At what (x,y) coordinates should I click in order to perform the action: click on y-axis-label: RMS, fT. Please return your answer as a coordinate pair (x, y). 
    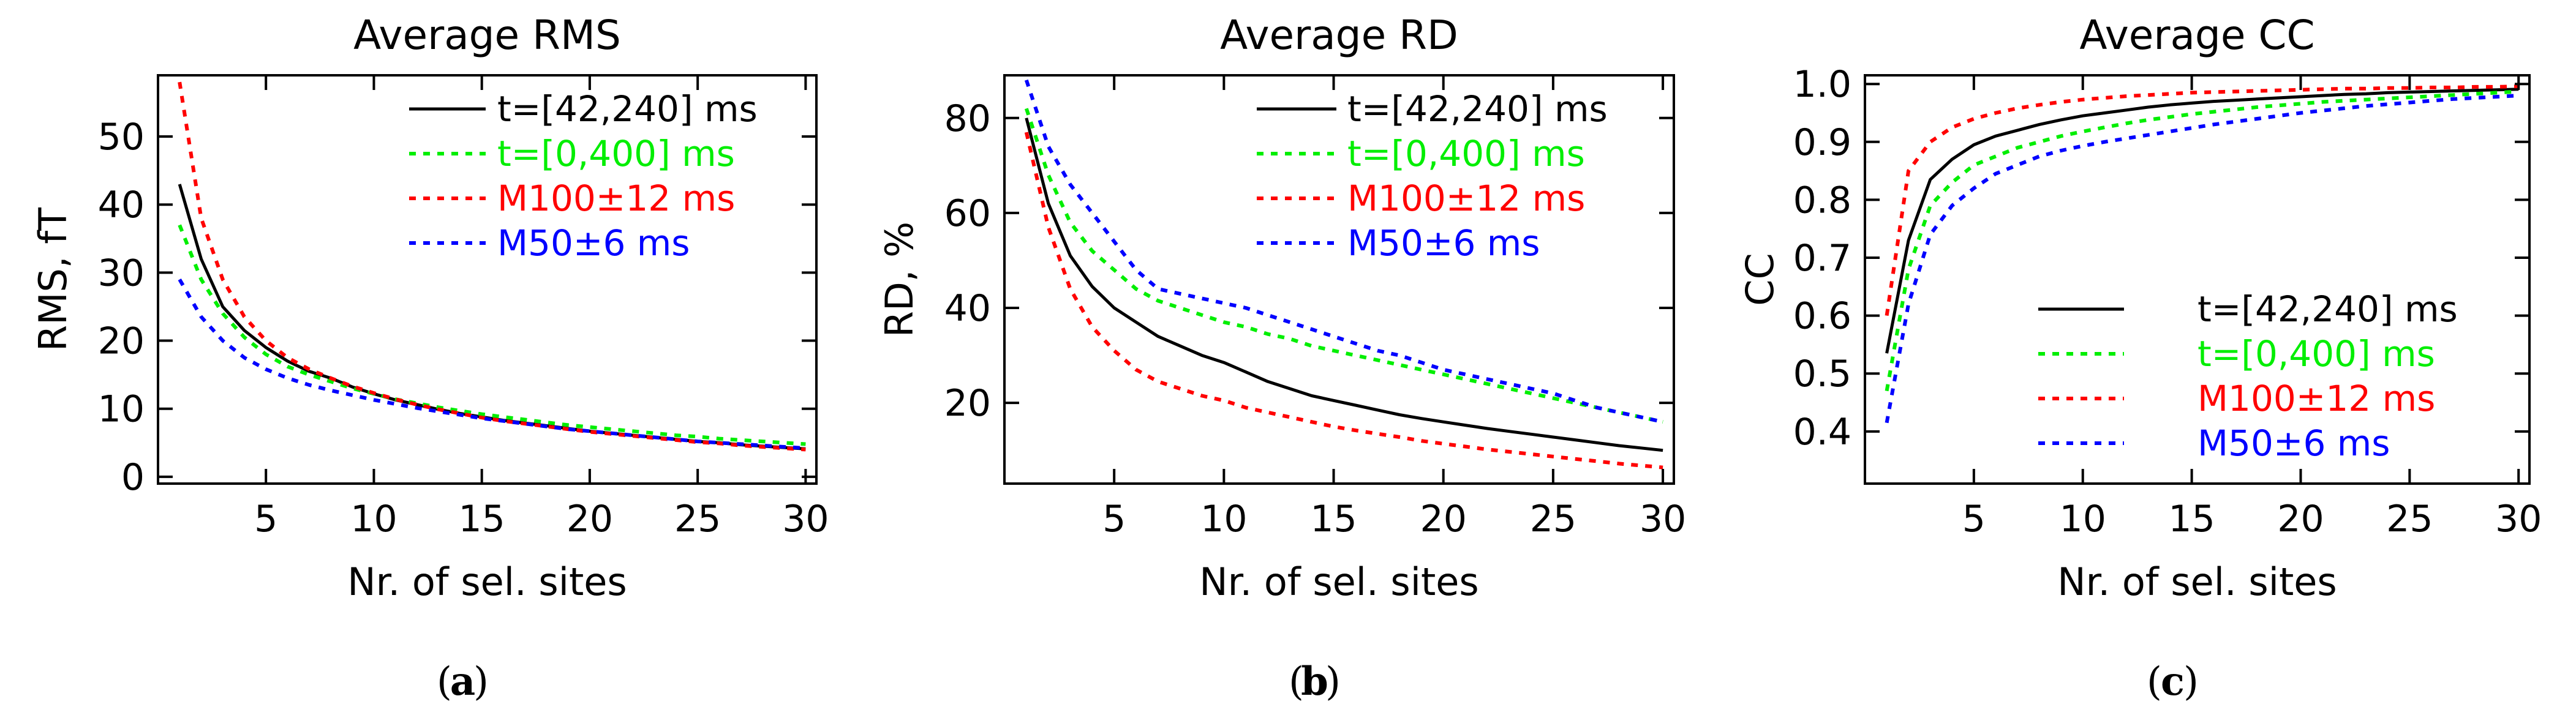
    Looking at the image, I should click on (53, 279).